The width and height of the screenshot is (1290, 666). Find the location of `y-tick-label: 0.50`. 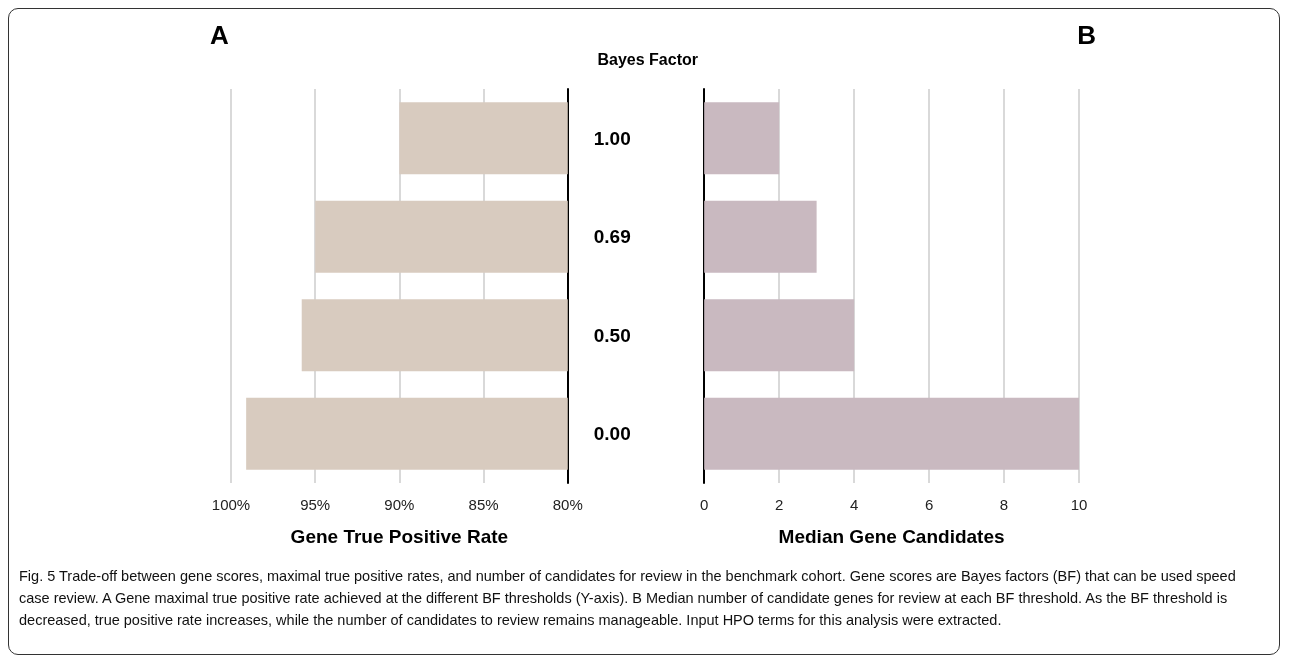

y-tick-label: 0.50 is located at coordinates (612, 335).